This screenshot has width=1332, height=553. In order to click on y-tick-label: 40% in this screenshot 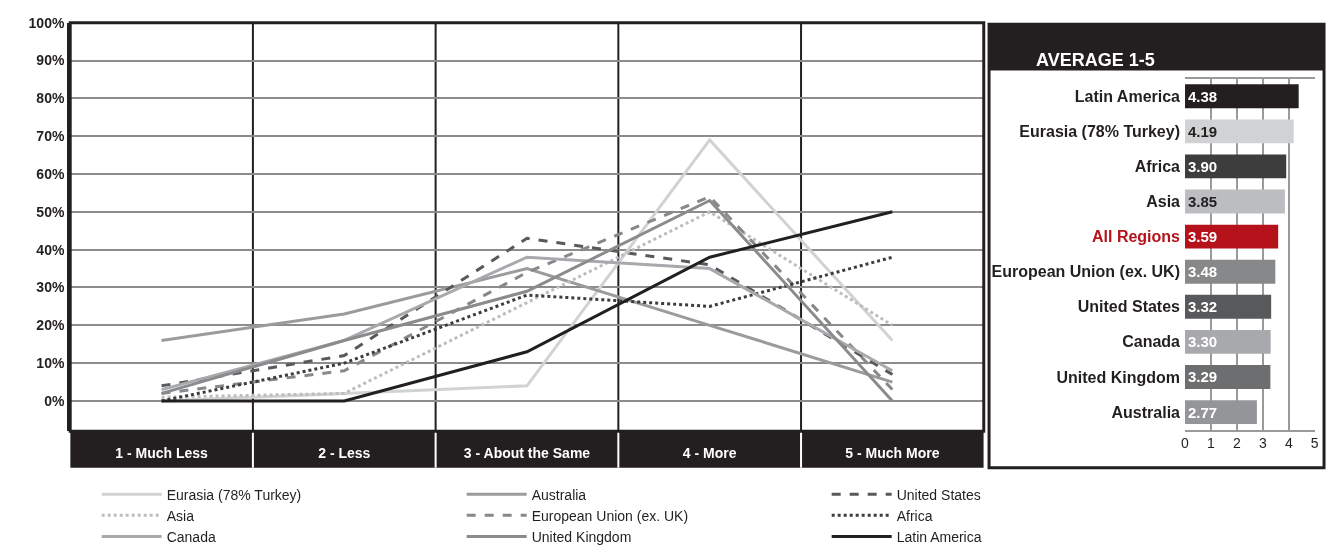, I will do `click(50, 249)`.